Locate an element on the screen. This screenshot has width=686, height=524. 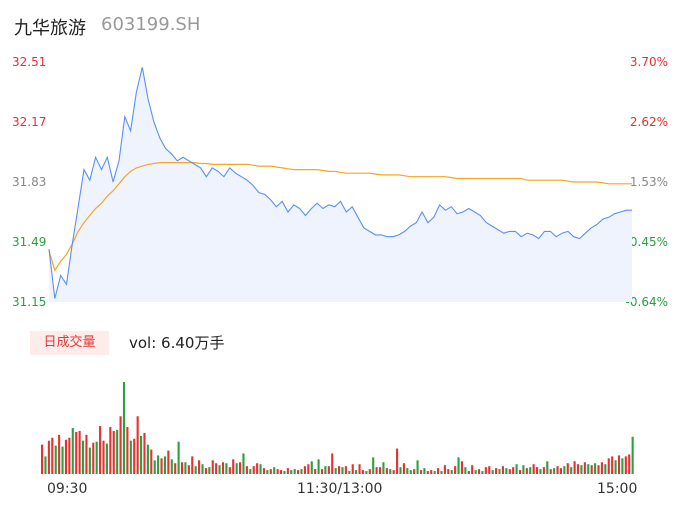
time-tick-close: 15:00 is located at coordinates (617, 489).